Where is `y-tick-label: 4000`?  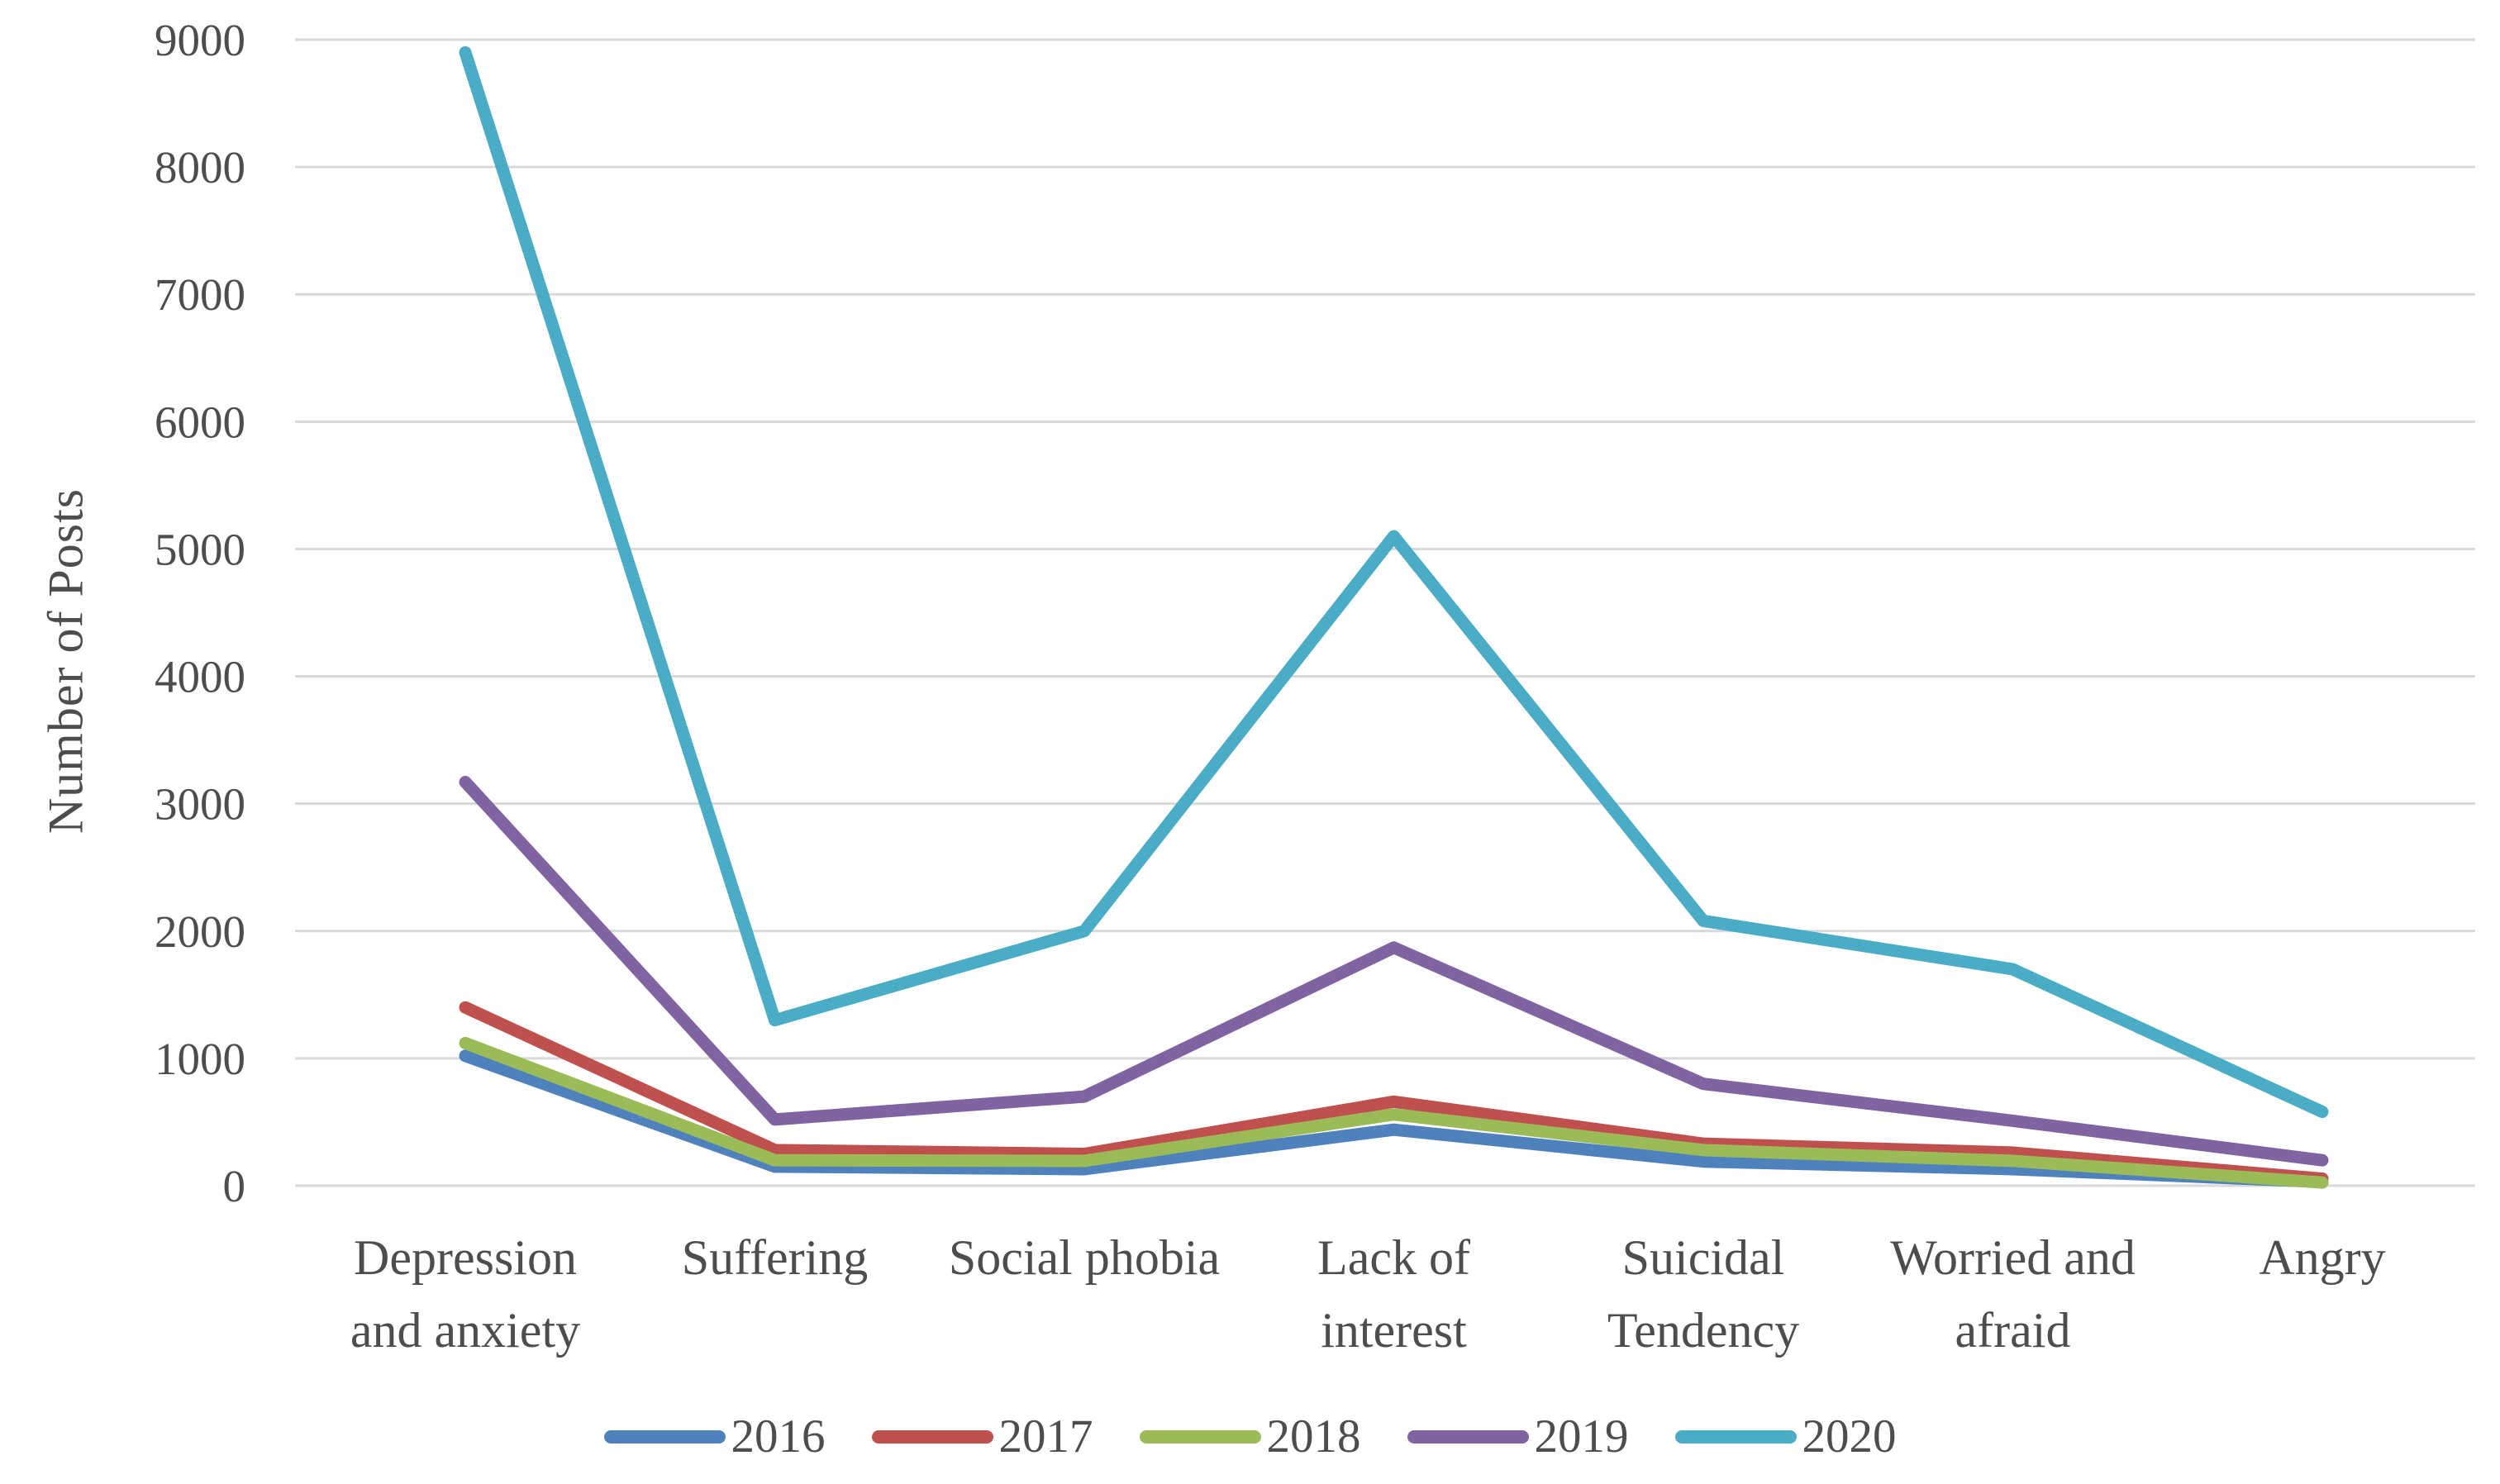
y-tick-label: 4000 is located at coordinates (200, 677).